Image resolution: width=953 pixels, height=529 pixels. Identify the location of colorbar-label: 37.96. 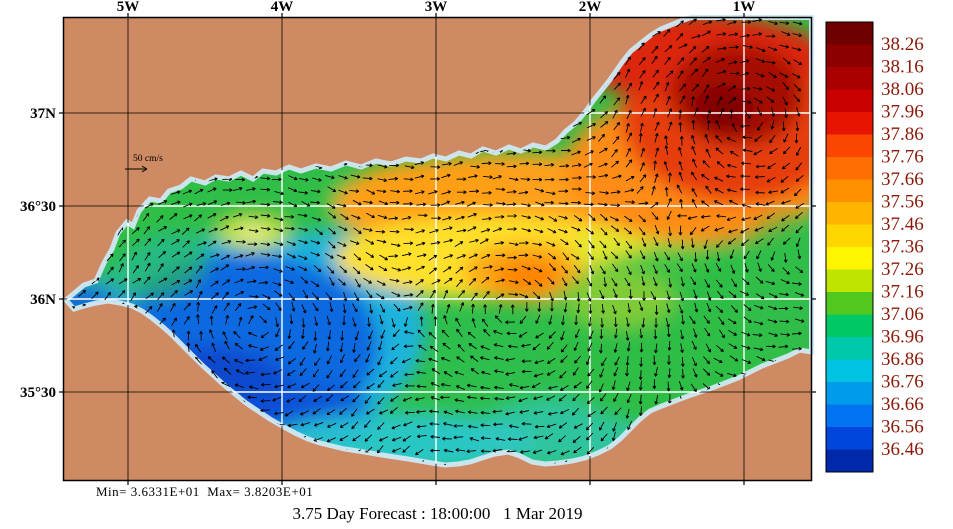
(902, 112).